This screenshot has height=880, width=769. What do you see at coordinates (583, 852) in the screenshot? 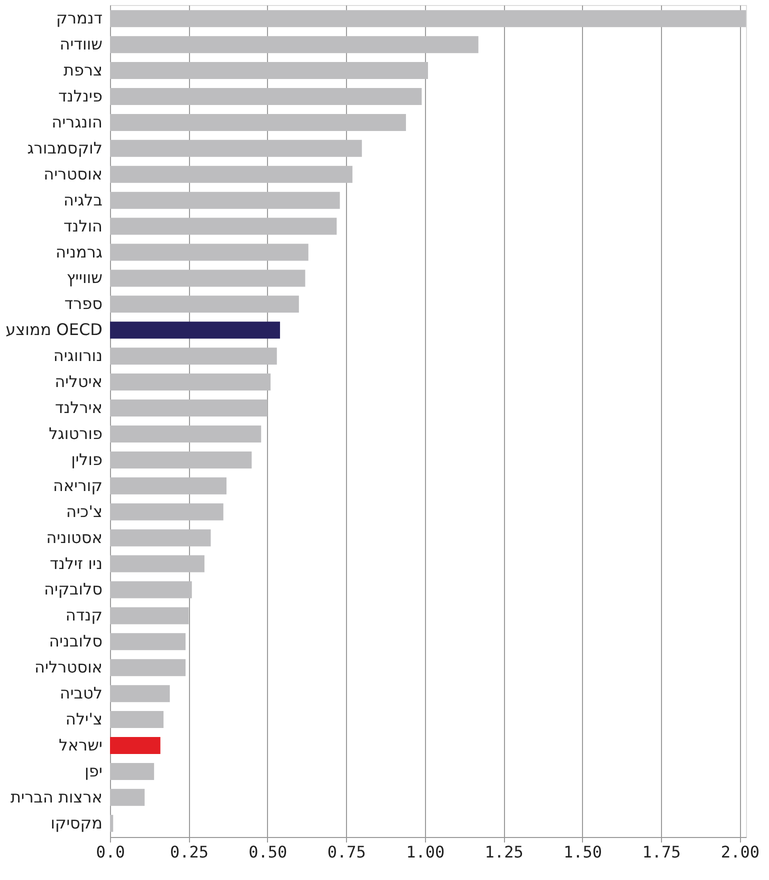
I see `x-tick-label: 1.50` at bounding box center [583, 852].